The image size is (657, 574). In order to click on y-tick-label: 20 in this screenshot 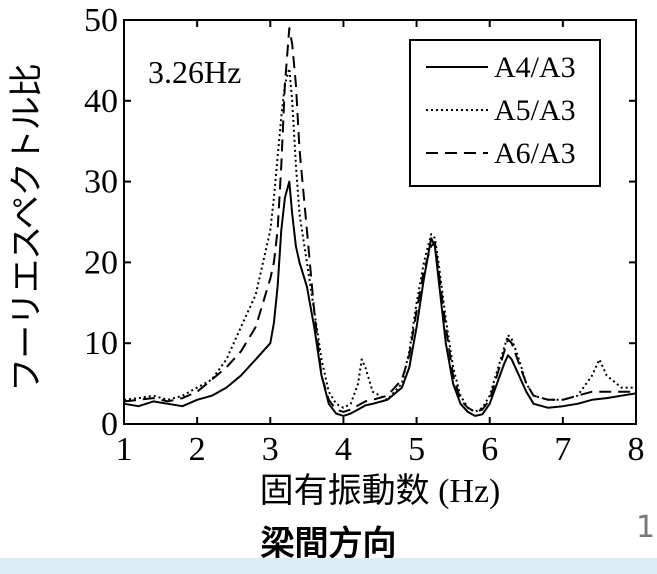, I will do `click(101, 262)`.